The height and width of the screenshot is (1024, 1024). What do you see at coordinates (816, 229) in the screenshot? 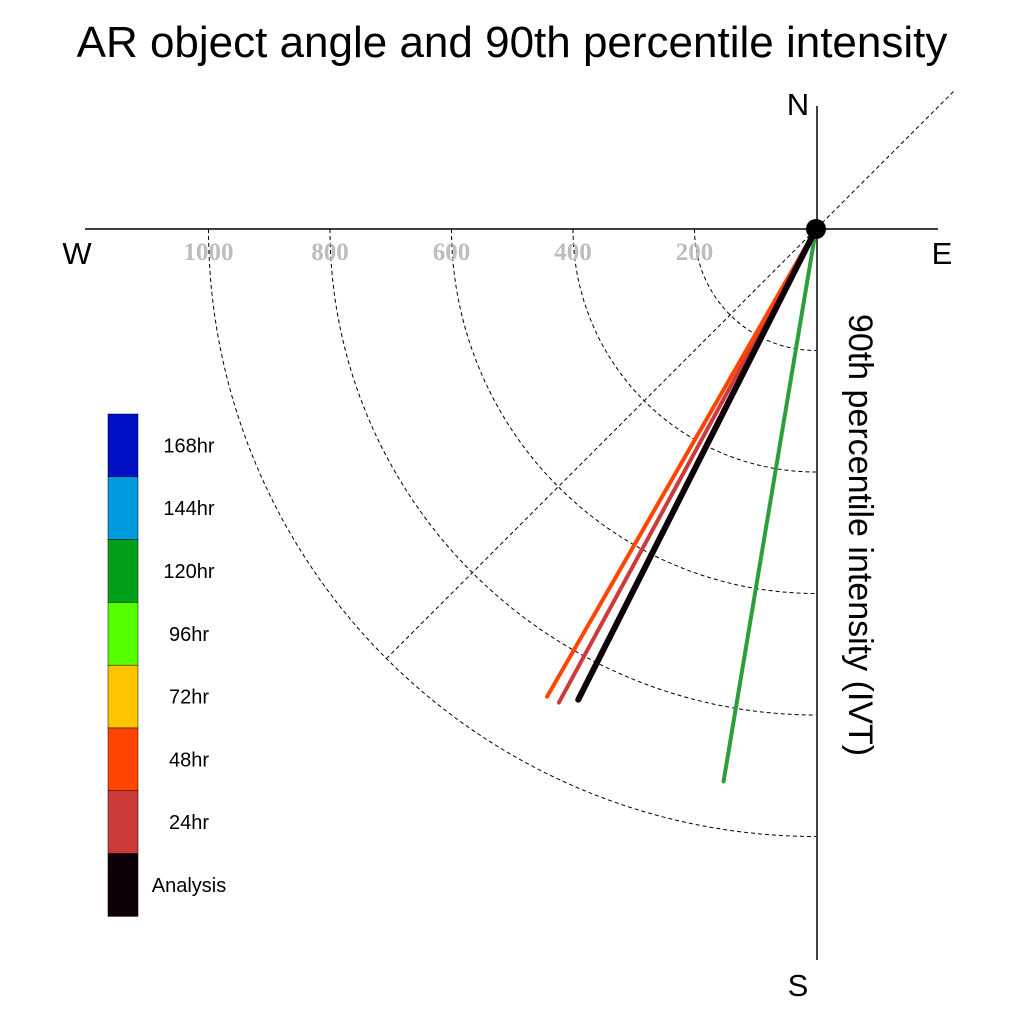
I see `origin-marker` at bounding box center [816, 229].